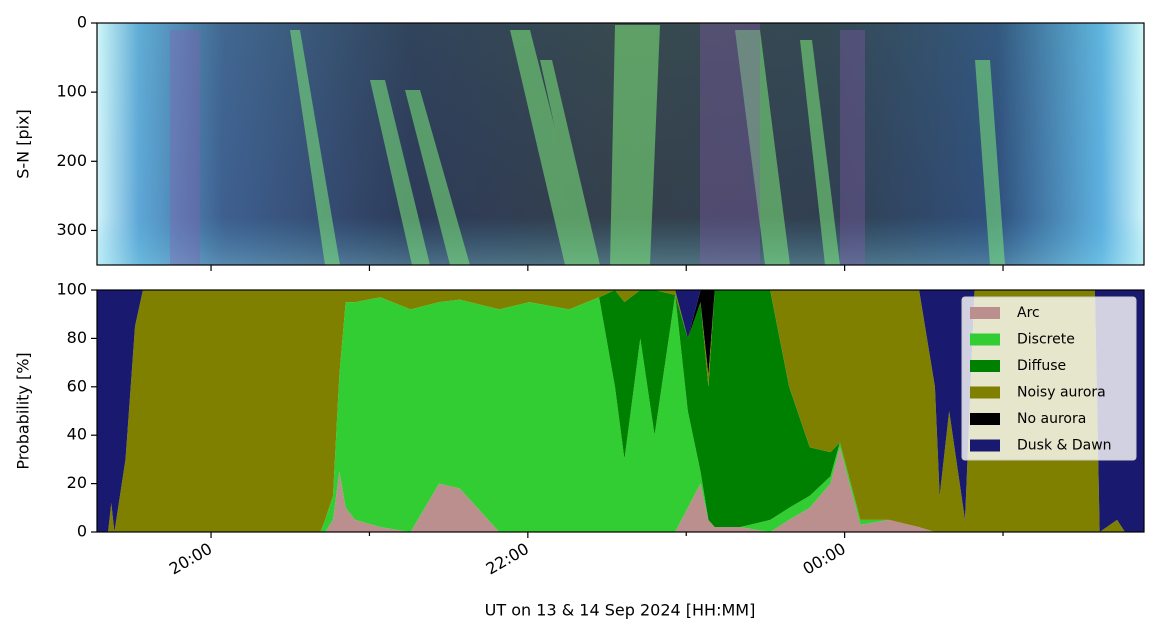 Image resolution: width=1158 pixels, height=638 pixels. Describe the element at coordinates (77, 434) in the screenshot. I see `y-tick-label: 40` at that location.